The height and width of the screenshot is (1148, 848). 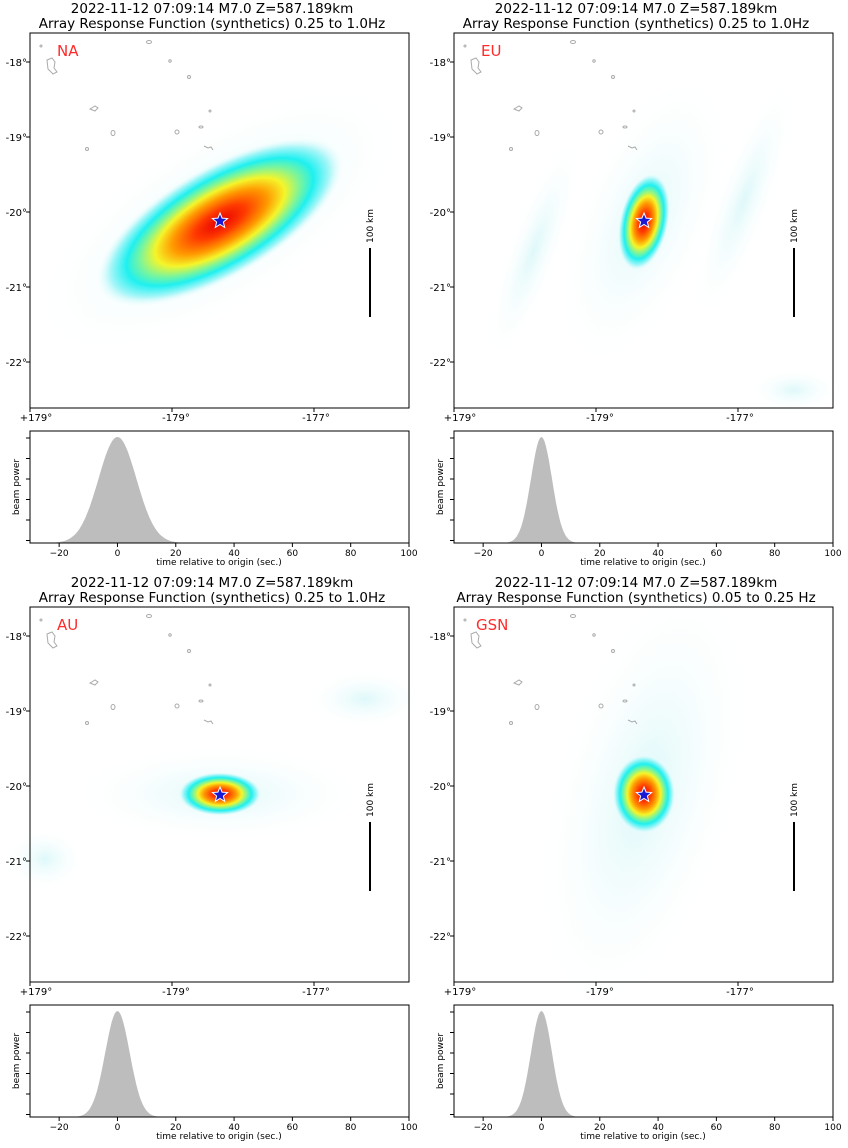 What do you see at coordinates (68, 51) in the screenshot?
I see `network-label: NA` at bounding box center [68, 51].